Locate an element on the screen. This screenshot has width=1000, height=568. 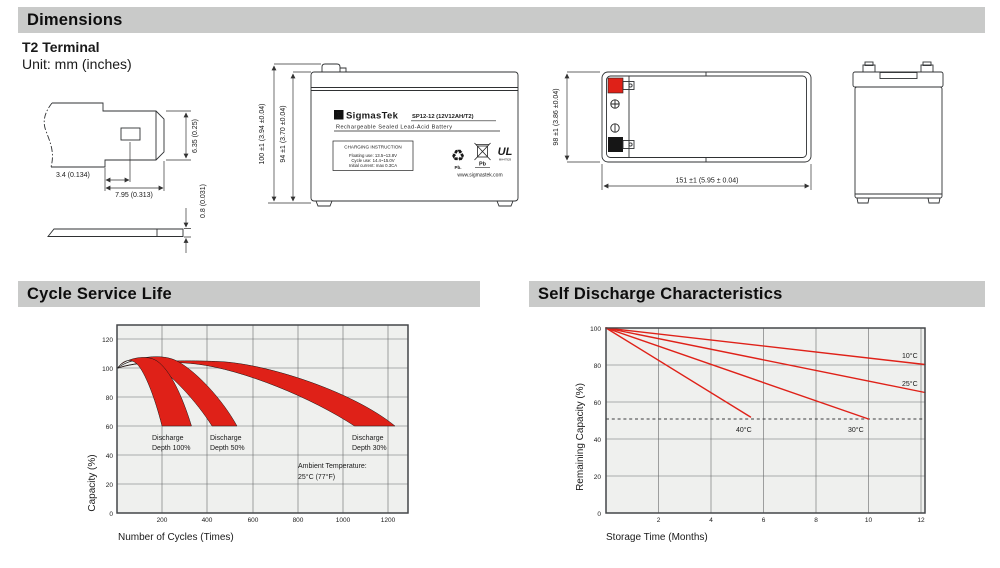
svg-text: 800 is located at coordinates (298, 520).